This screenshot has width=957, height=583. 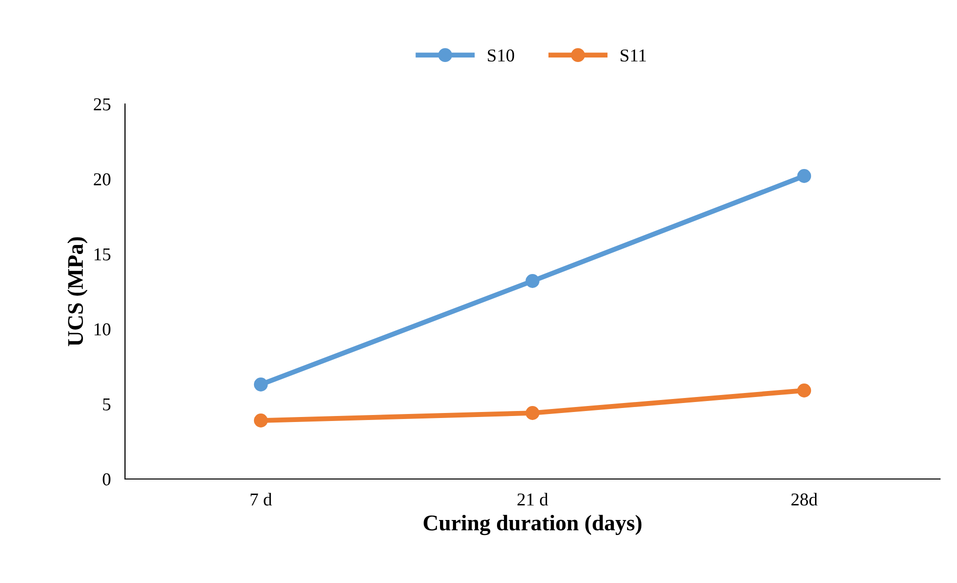 What do you see at coordinates (106, 479) in the screenshot?
I see `y-tick-label: 0` at bounding box center [106, 479].